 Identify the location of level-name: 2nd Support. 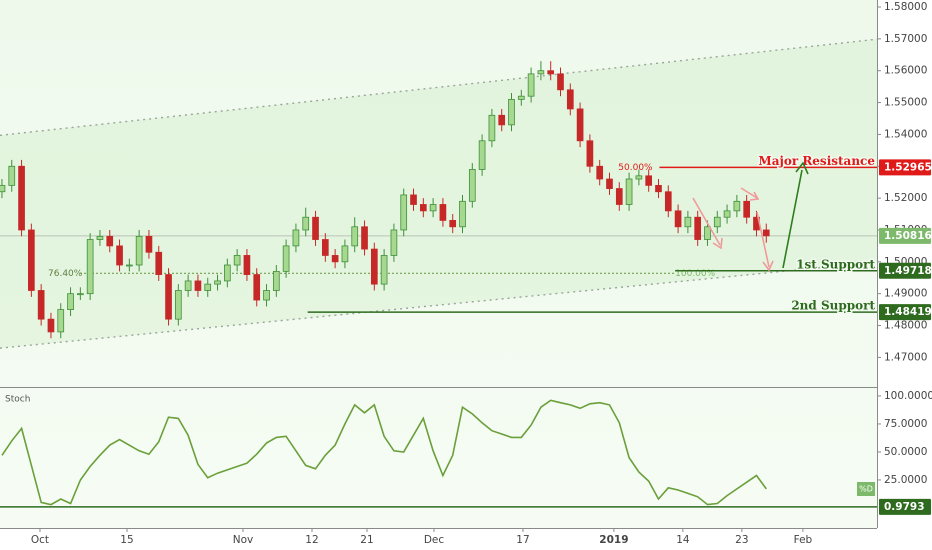
(833, 306).